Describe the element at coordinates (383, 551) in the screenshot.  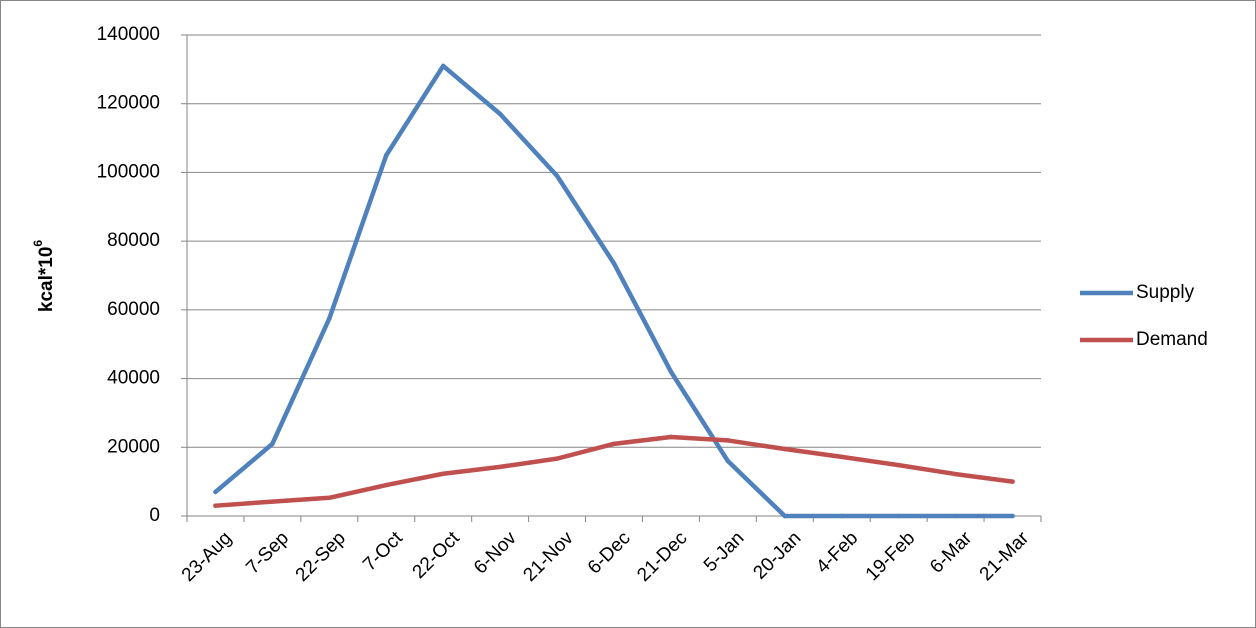
I see `x-tick-label-3: 7-Oct` at that location.